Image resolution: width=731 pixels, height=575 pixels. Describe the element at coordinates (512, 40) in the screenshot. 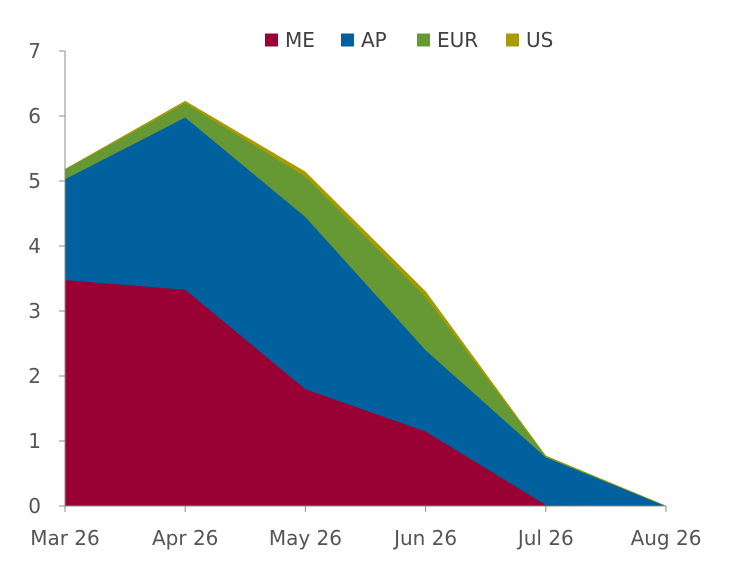

I see `legend-swatch-us` at that location.